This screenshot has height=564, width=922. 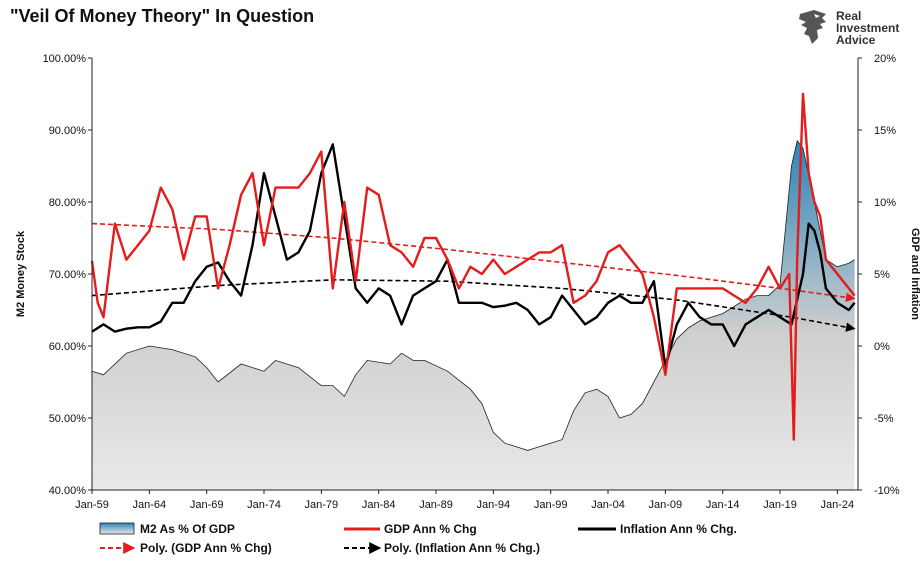 I want to click on y2-tick-label: 10%, so click(x=885, y=203).